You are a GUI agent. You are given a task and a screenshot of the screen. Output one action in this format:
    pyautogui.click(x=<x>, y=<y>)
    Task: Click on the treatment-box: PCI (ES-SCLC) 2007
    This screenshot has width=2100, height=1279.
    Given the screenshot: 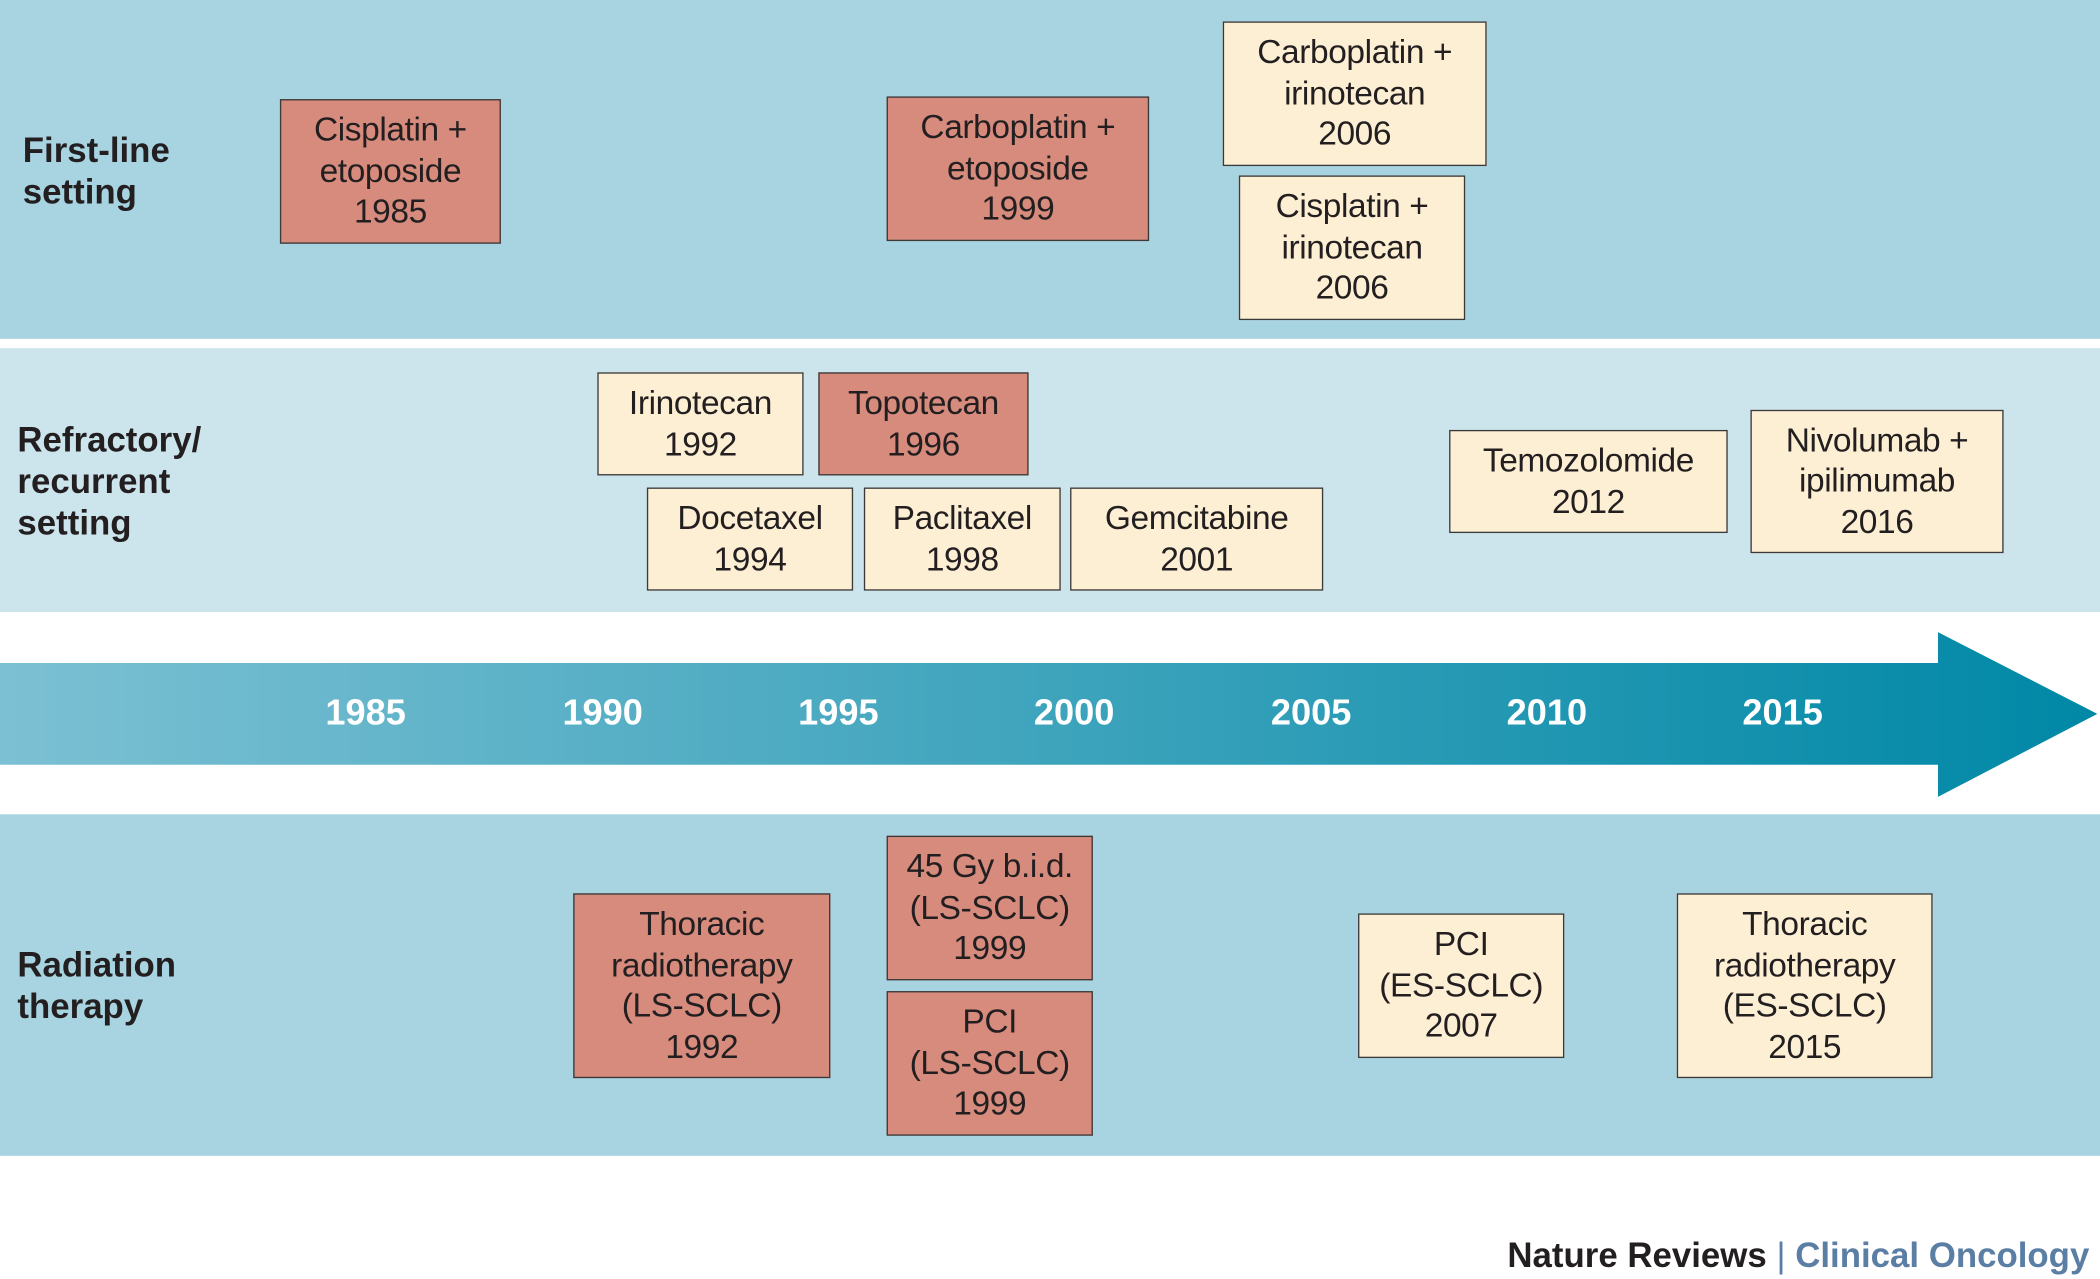 What is the action you would take?
    pyautogui.click(x=1461, y=986)
    